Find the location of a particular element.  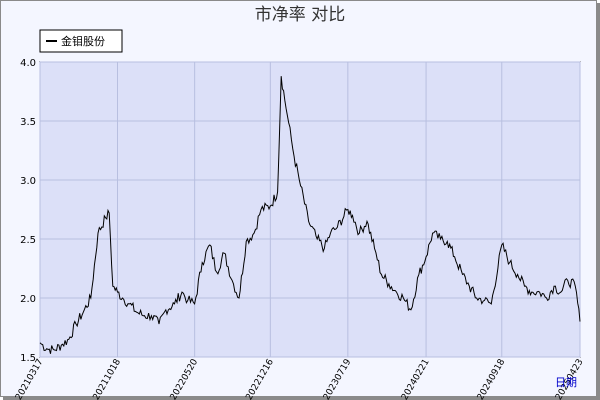

y-tick-label: 2.5 is located at coordinates (28, 240).